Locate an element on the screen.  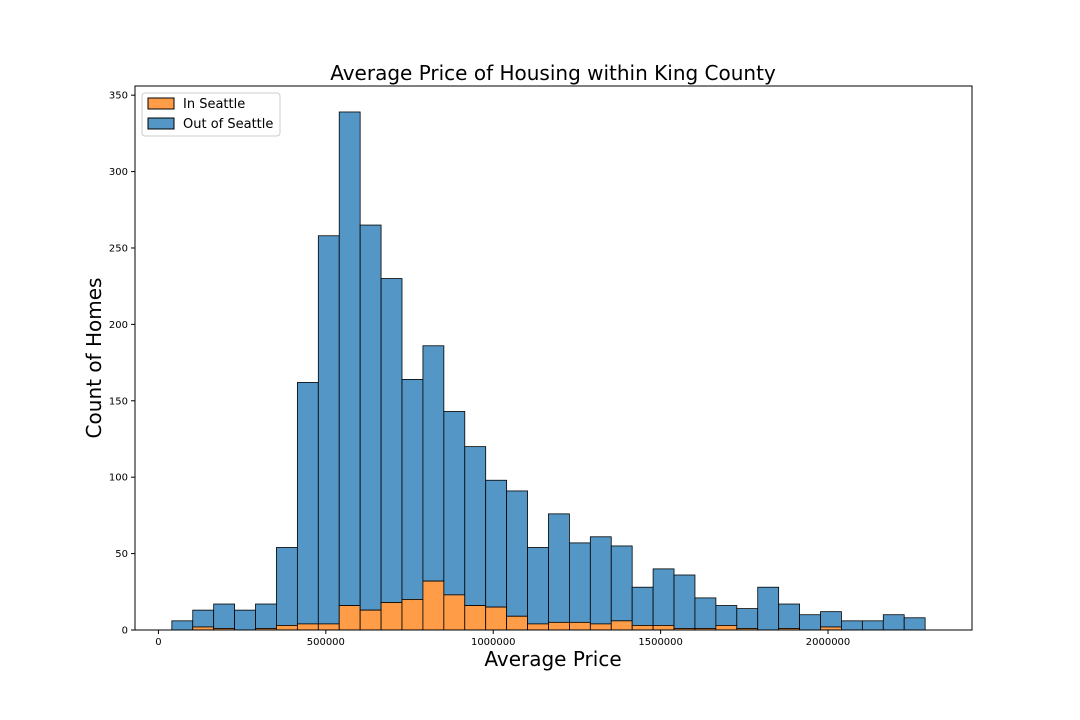
y-tick-label: 50 is located at coordinates (121, 554).